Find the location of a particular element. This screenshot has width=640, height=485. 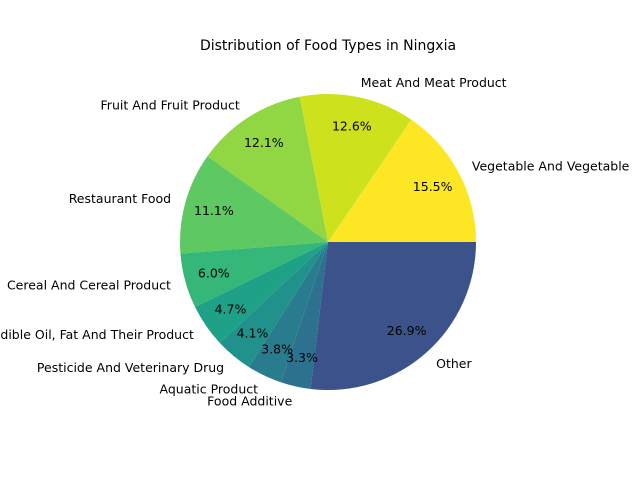

pie-label-fruit-and-fruit-product: Fruit And Fruit Product is located at coordinates (170, 105).